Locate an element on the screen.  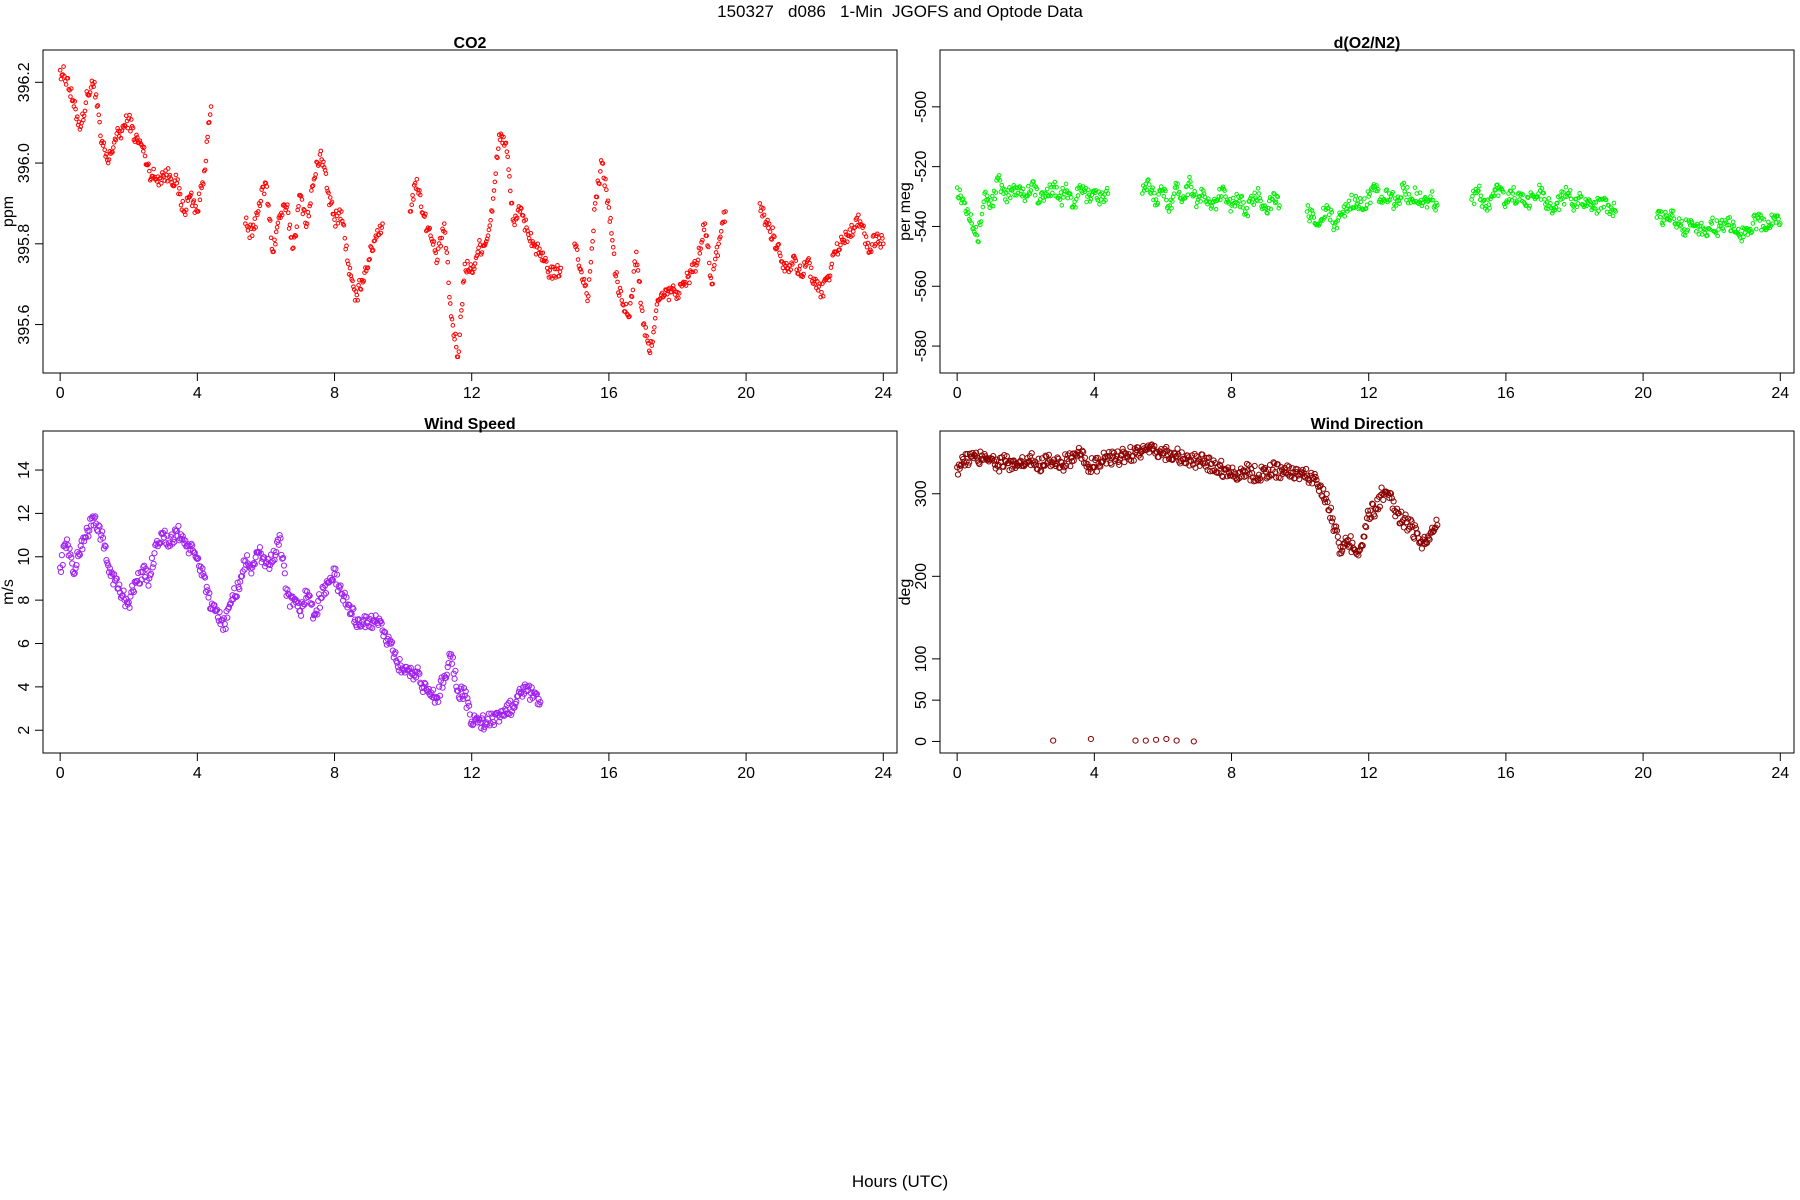
x-tick-label: 8 is located at coordinates (1231, 393).